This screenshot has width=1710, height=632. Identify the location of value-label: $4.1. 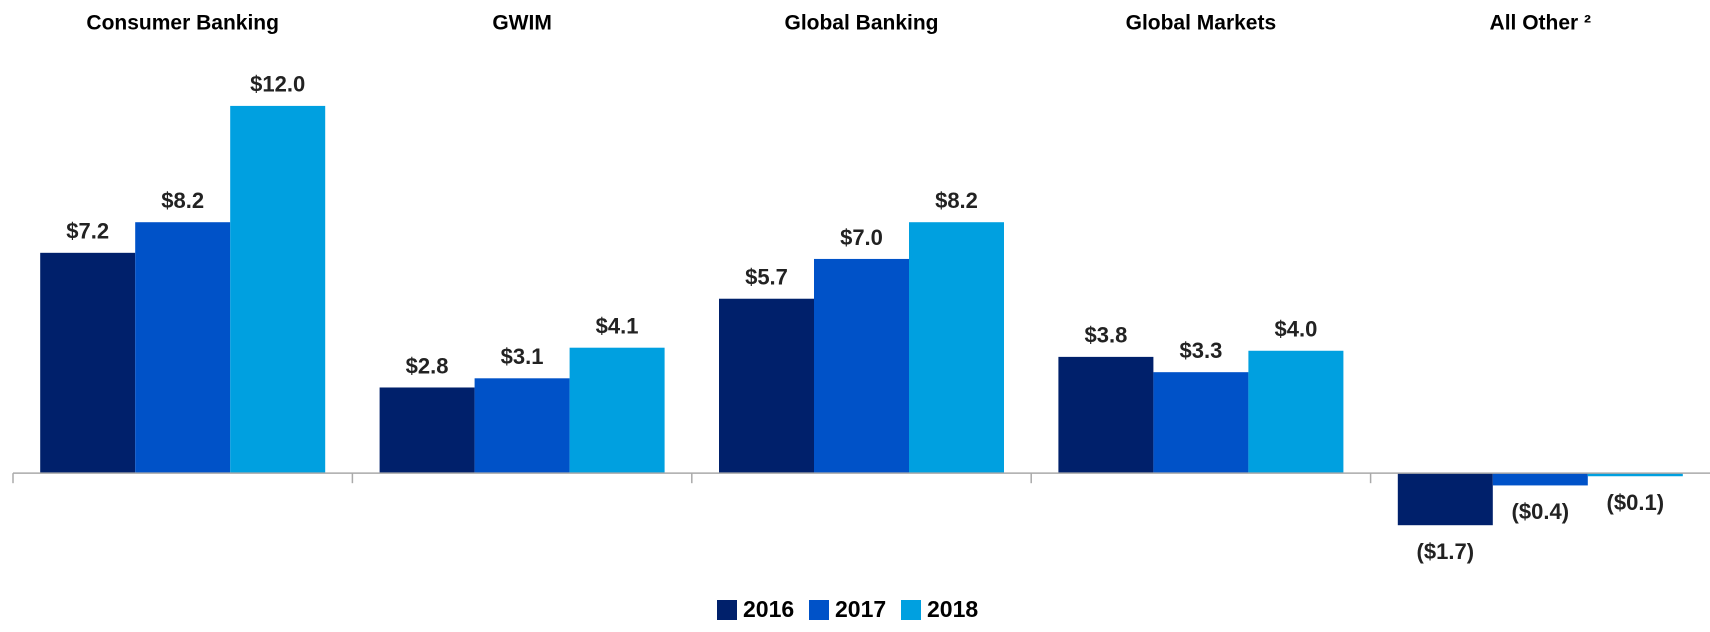
(617, 326).